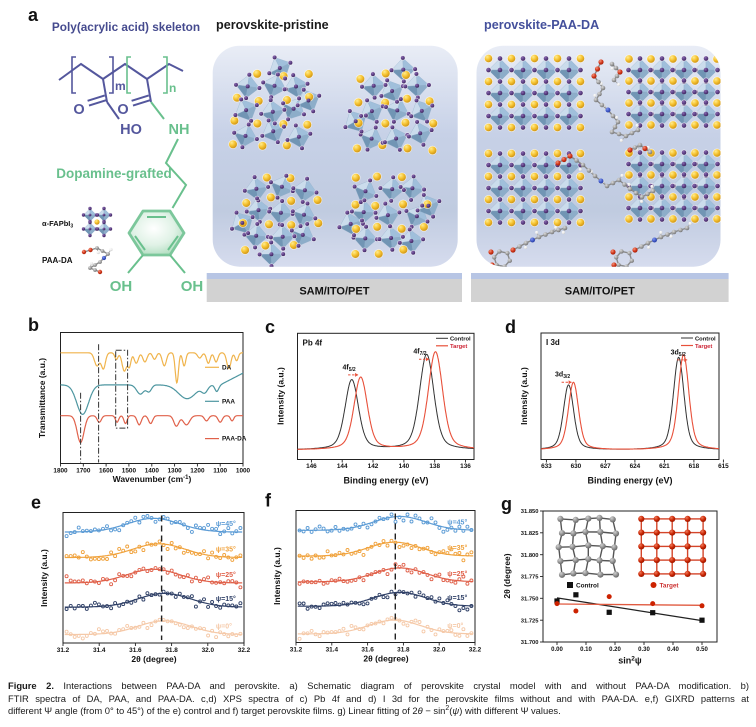  What do you see at coordinates (530, 621) in the screenshot?
I see `svg-text: 31.725` at bounding box center [530, 621].